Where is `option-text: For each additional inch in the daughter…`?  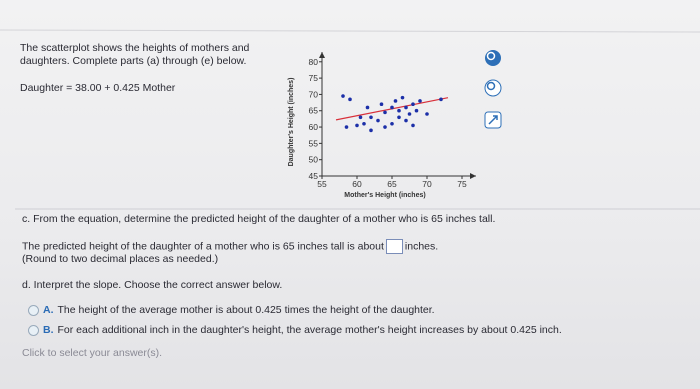 option-text: For each additional inch in the daughter… is located at coordinates (309, 330).